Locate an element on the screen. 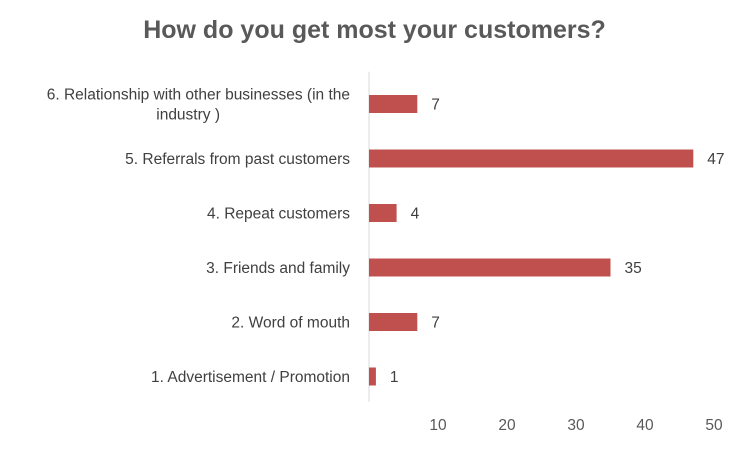 Image resolution: width=749 pixels, height=449 pixels. data-label: 4 is located at coordinates (415, 214).